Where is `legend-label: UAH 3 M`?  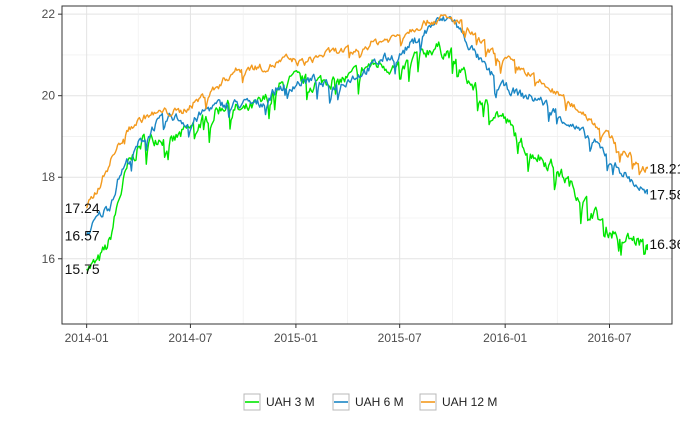 legend-label: UAH 3 M is located at coordinates (290, 402).